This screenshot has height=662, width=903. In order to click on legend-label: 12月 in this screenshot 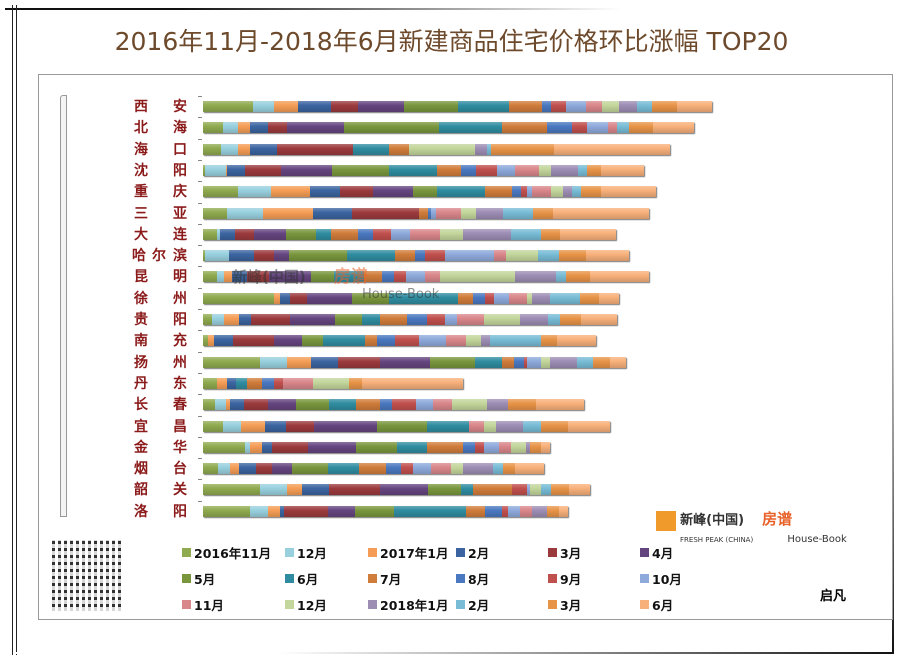, I will do `click(312, 553)`.